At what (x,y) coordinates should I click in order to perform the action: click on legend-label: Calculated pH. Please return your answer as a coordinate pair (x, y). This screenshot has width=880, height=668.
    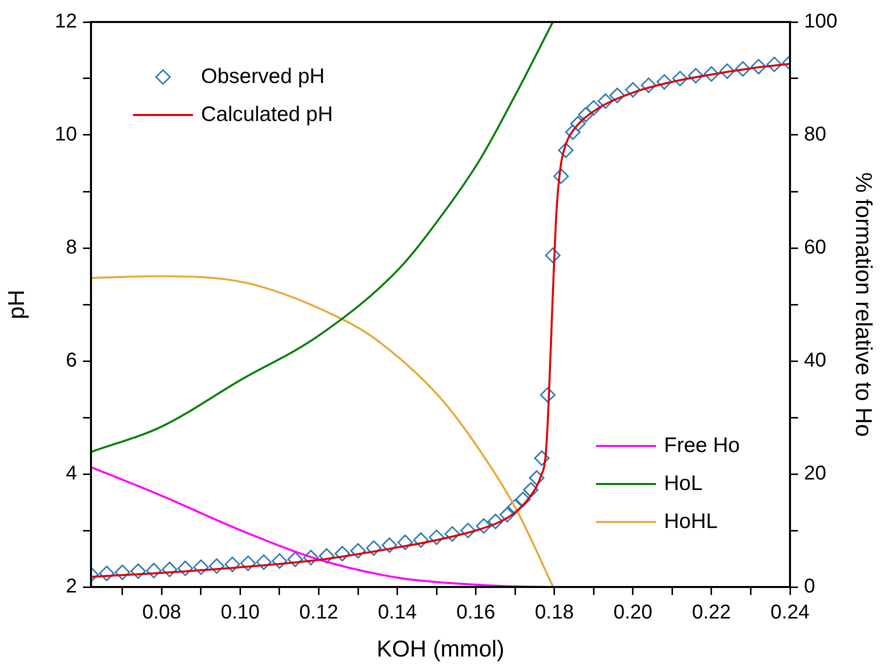
    Looking at the image, I should click on (267, 114).